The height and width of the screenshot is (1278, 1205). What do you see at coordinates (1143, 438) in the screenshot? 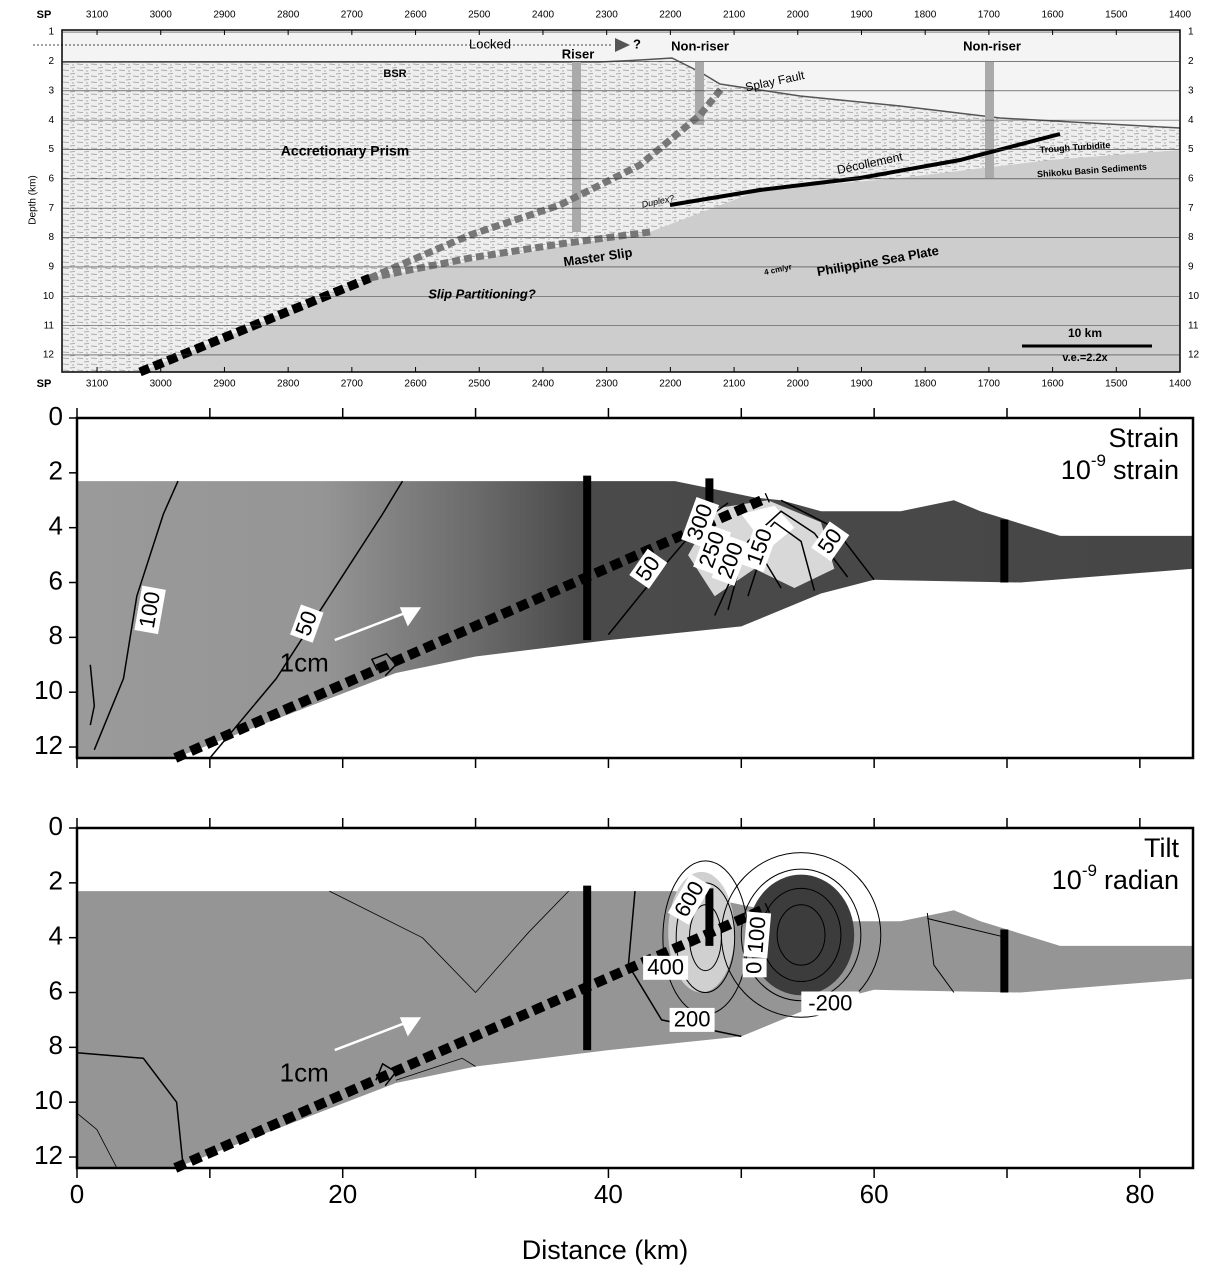
I see `panel-title: Strain` at bounding box center [1143, 438].